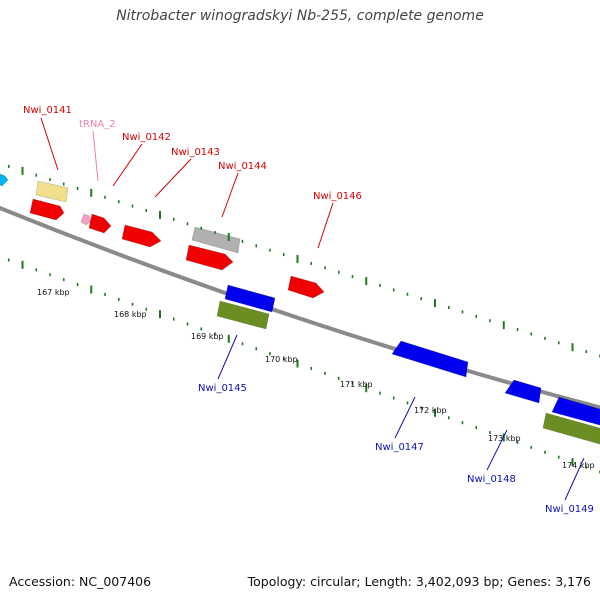  Describe the element at coordinates (207, 336) in the screenshot. I see `kbp-label: 169 kbp` at that location.